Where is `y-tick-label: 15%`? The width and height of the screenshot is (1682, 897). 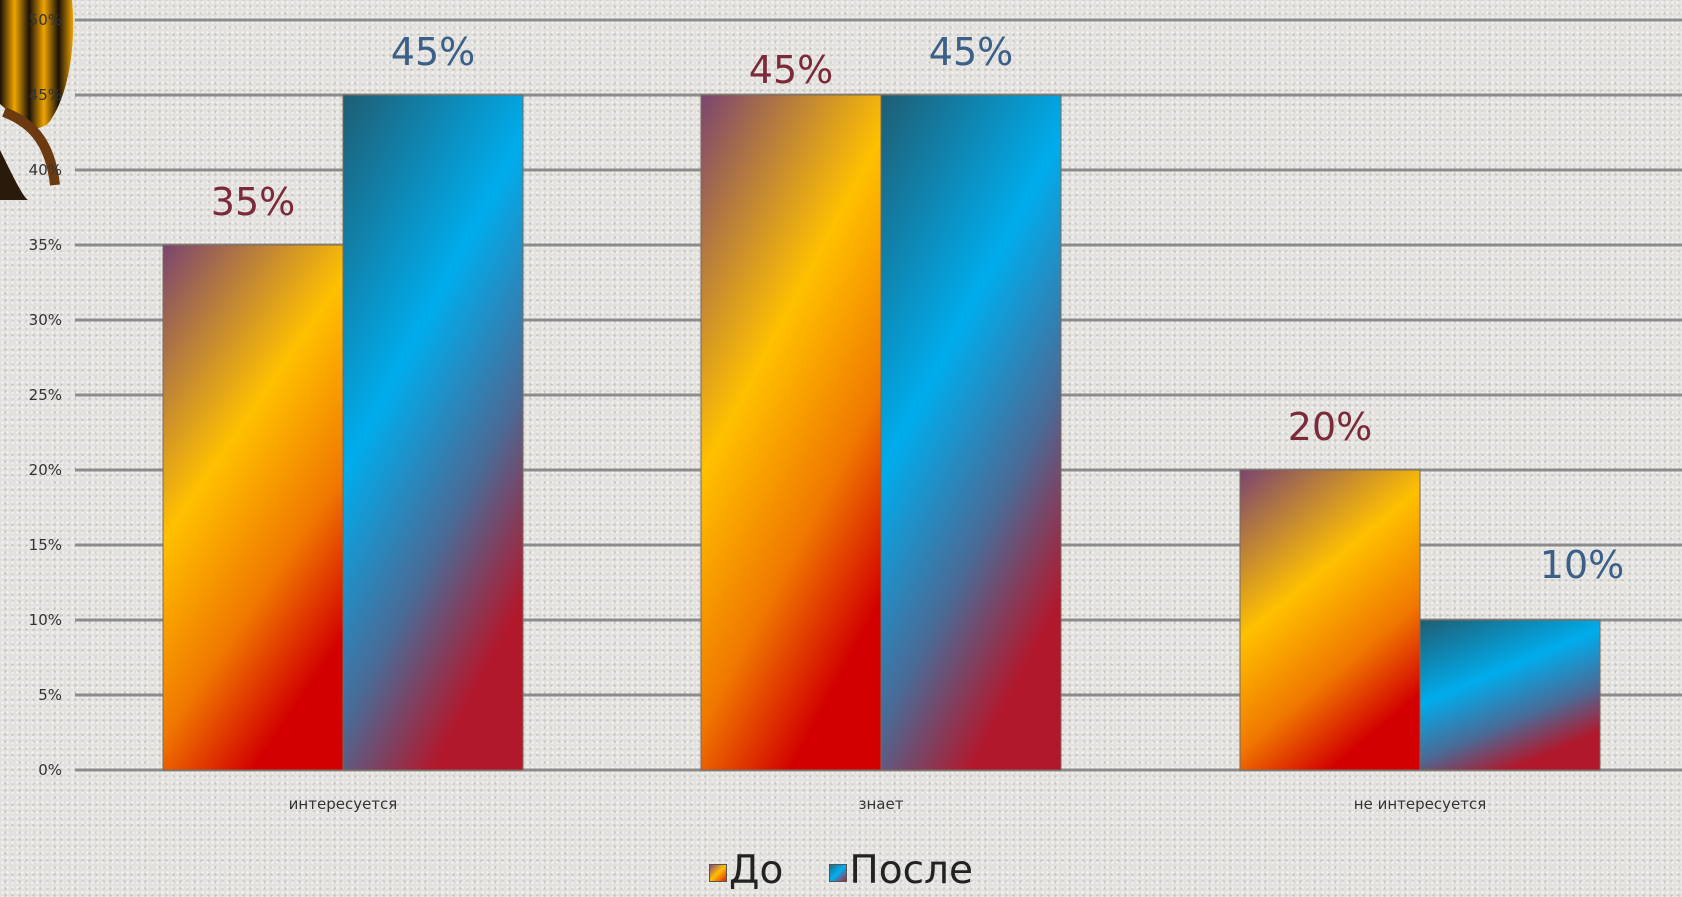
y-tick-label: 15% is located at coordinates (45, 545).